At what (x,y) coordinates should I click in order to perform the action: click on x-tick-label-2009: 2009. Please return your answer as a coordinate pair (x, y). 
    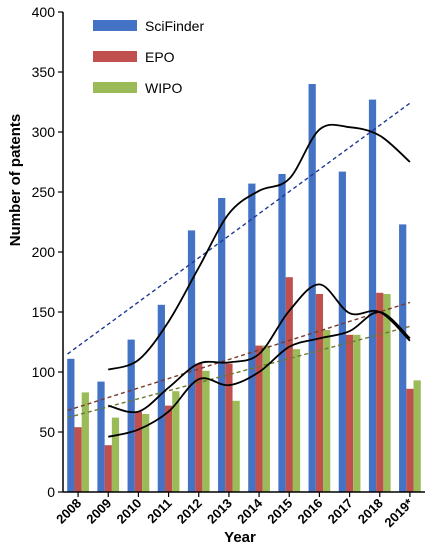
    Looking at the image, I should click on (98, 511).